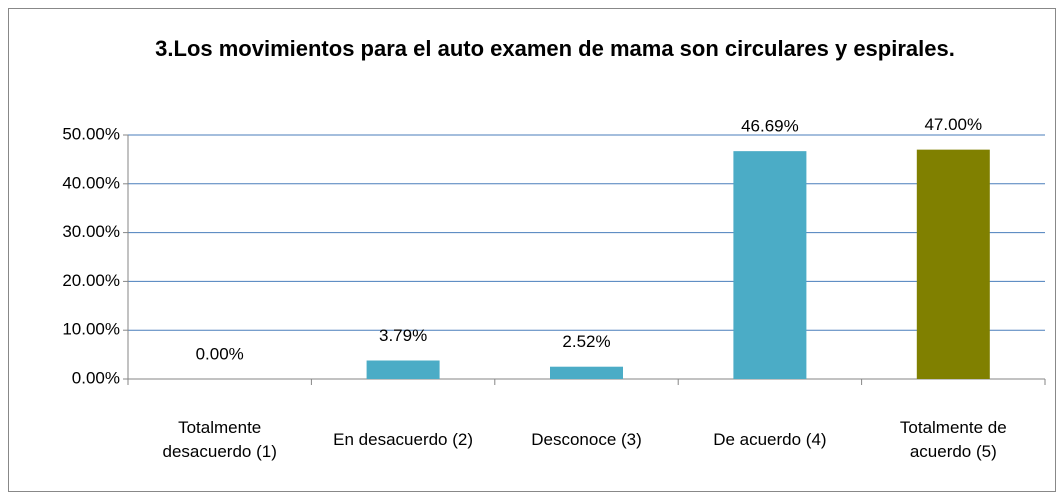 The height and width of the screenshot is (500, 1064). I want to click on value-label: 46.69%, so click(770, 126).